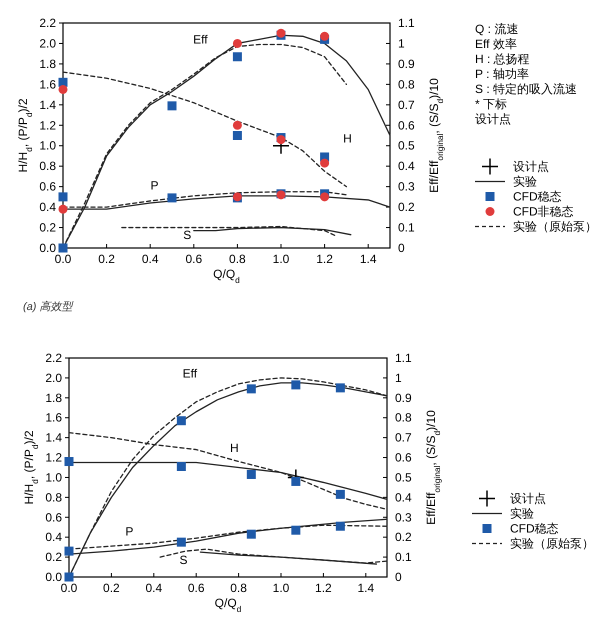  I want to click on y2-tick-label: 0.4, so click(407, 166).